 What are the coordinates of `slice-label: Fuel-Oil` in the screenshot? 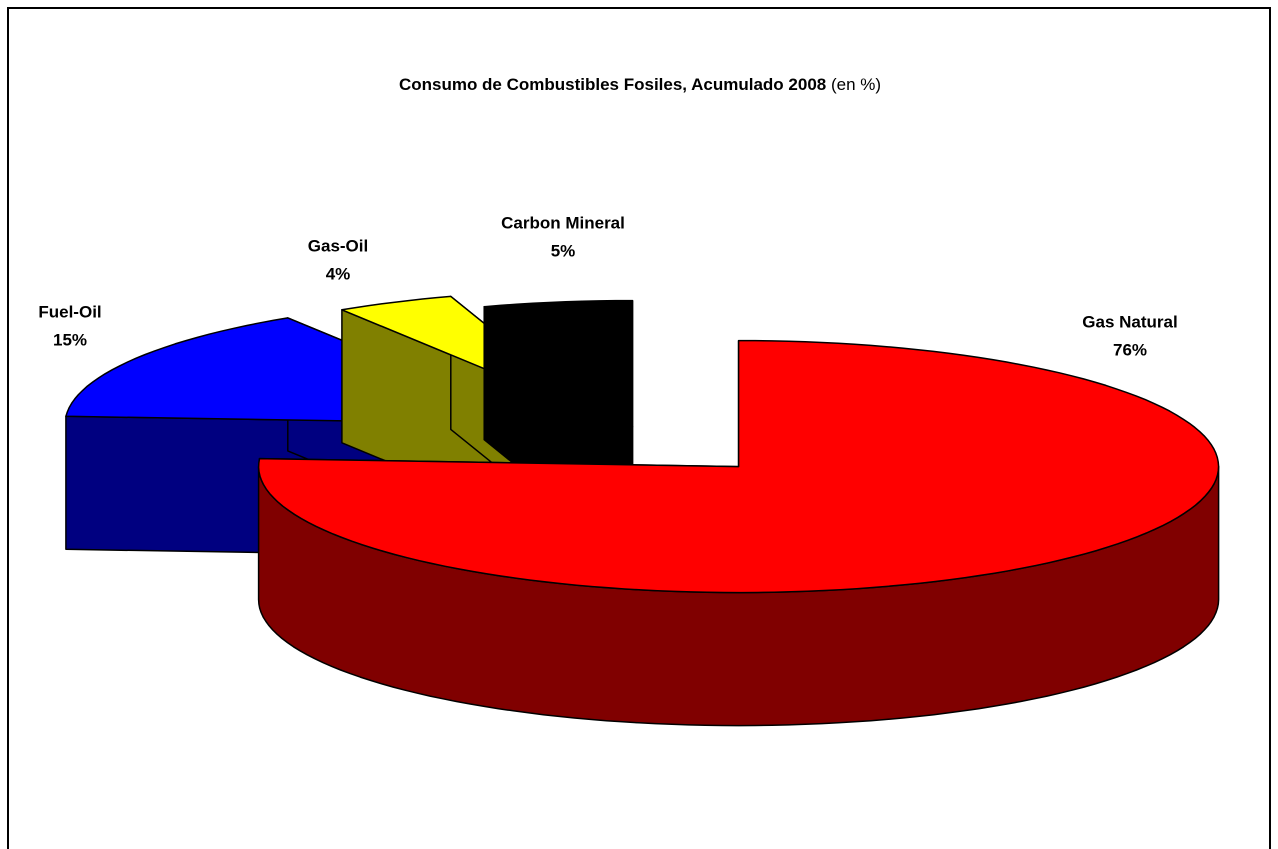 It's located at (69, 311).